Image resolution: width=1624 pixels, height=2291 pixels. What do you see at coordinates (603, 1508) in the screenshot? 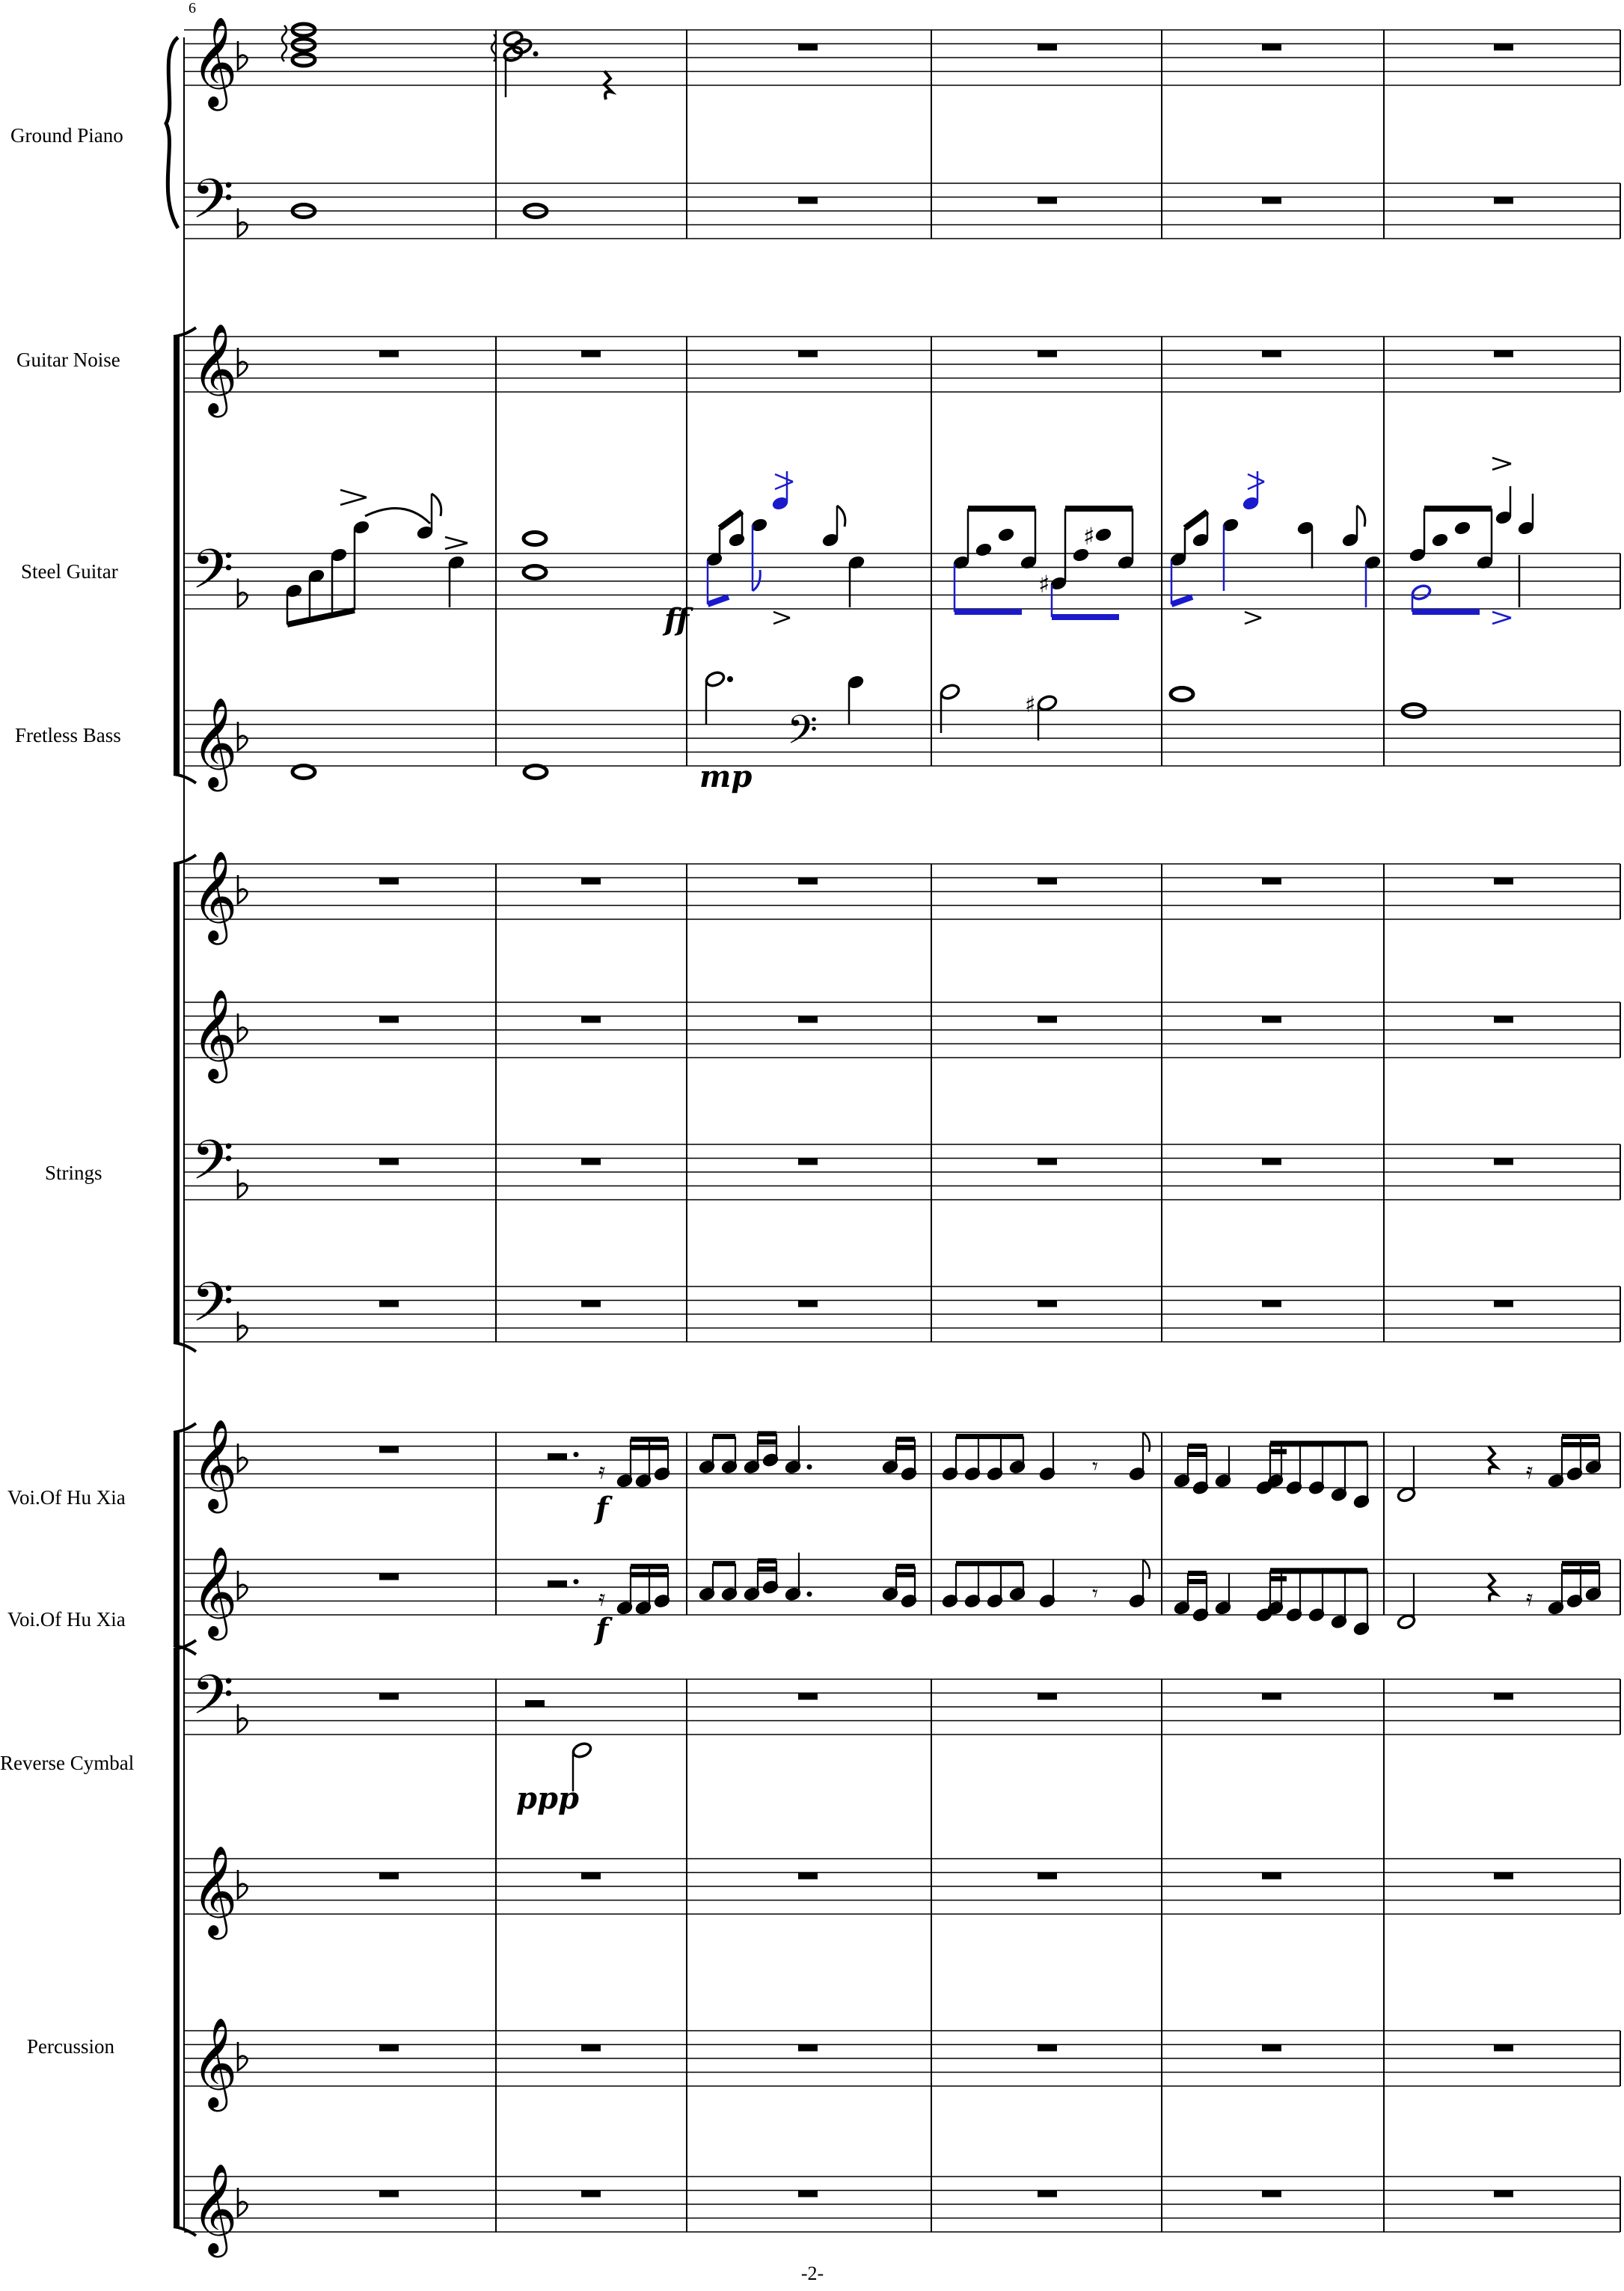
I see `dynamic-voice-1: f` at bounding box center [603, 1508].